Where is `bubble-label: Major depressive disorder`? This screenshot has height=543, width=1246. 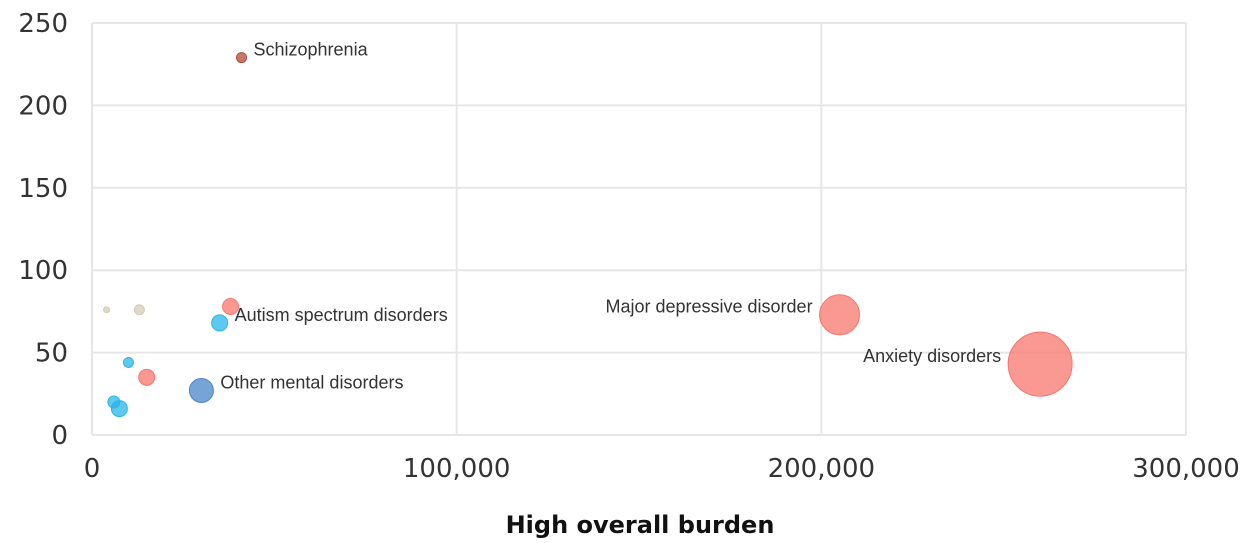
bubble-label: Major depressive disorder is located at coordinates (708, 307).